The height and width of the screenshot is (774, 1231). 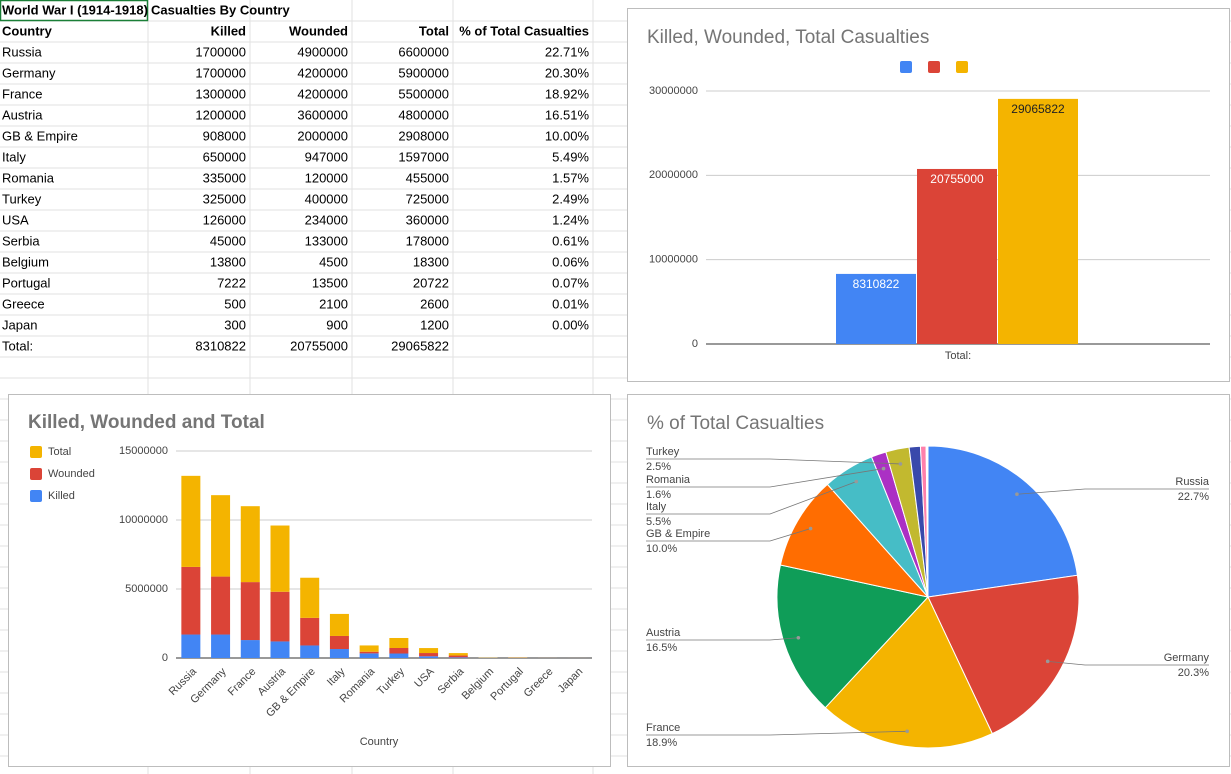 I want to click on table-cell: 500, so click(x=235, y=303).